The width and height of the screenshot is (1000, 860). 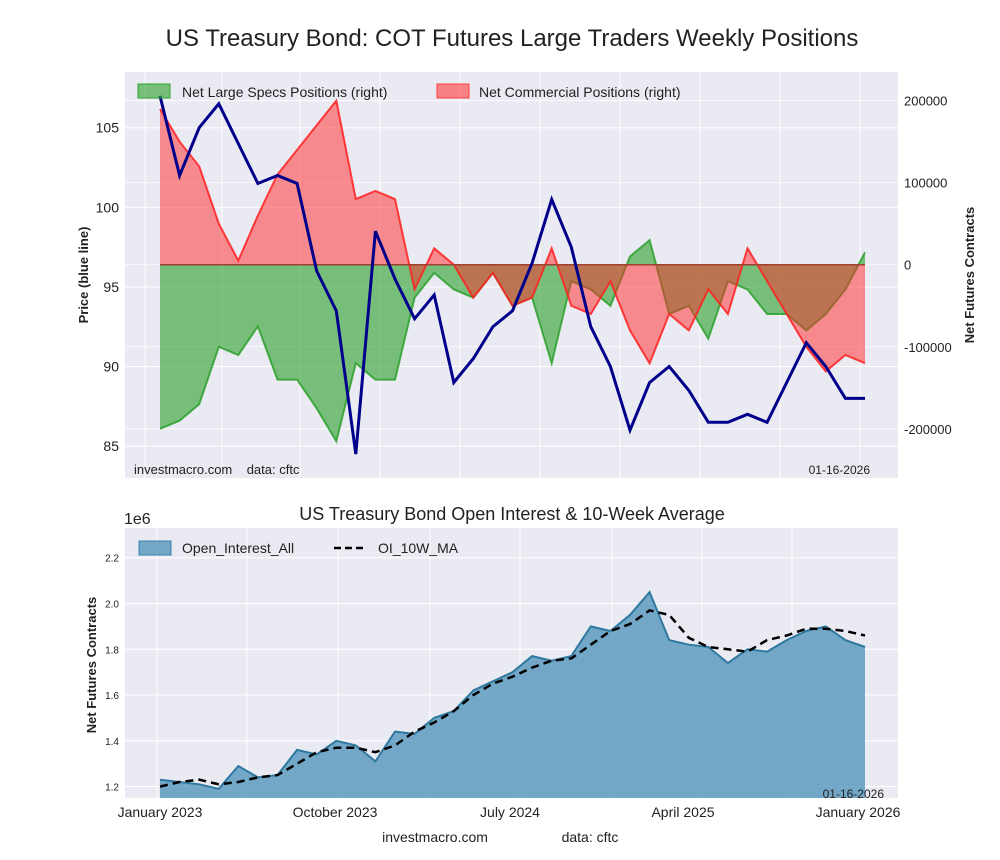 What do you see at coordinates (510, 812) in the screenshot?
I see `x-tick-label: July 2024` at bounding box center [510, 812].